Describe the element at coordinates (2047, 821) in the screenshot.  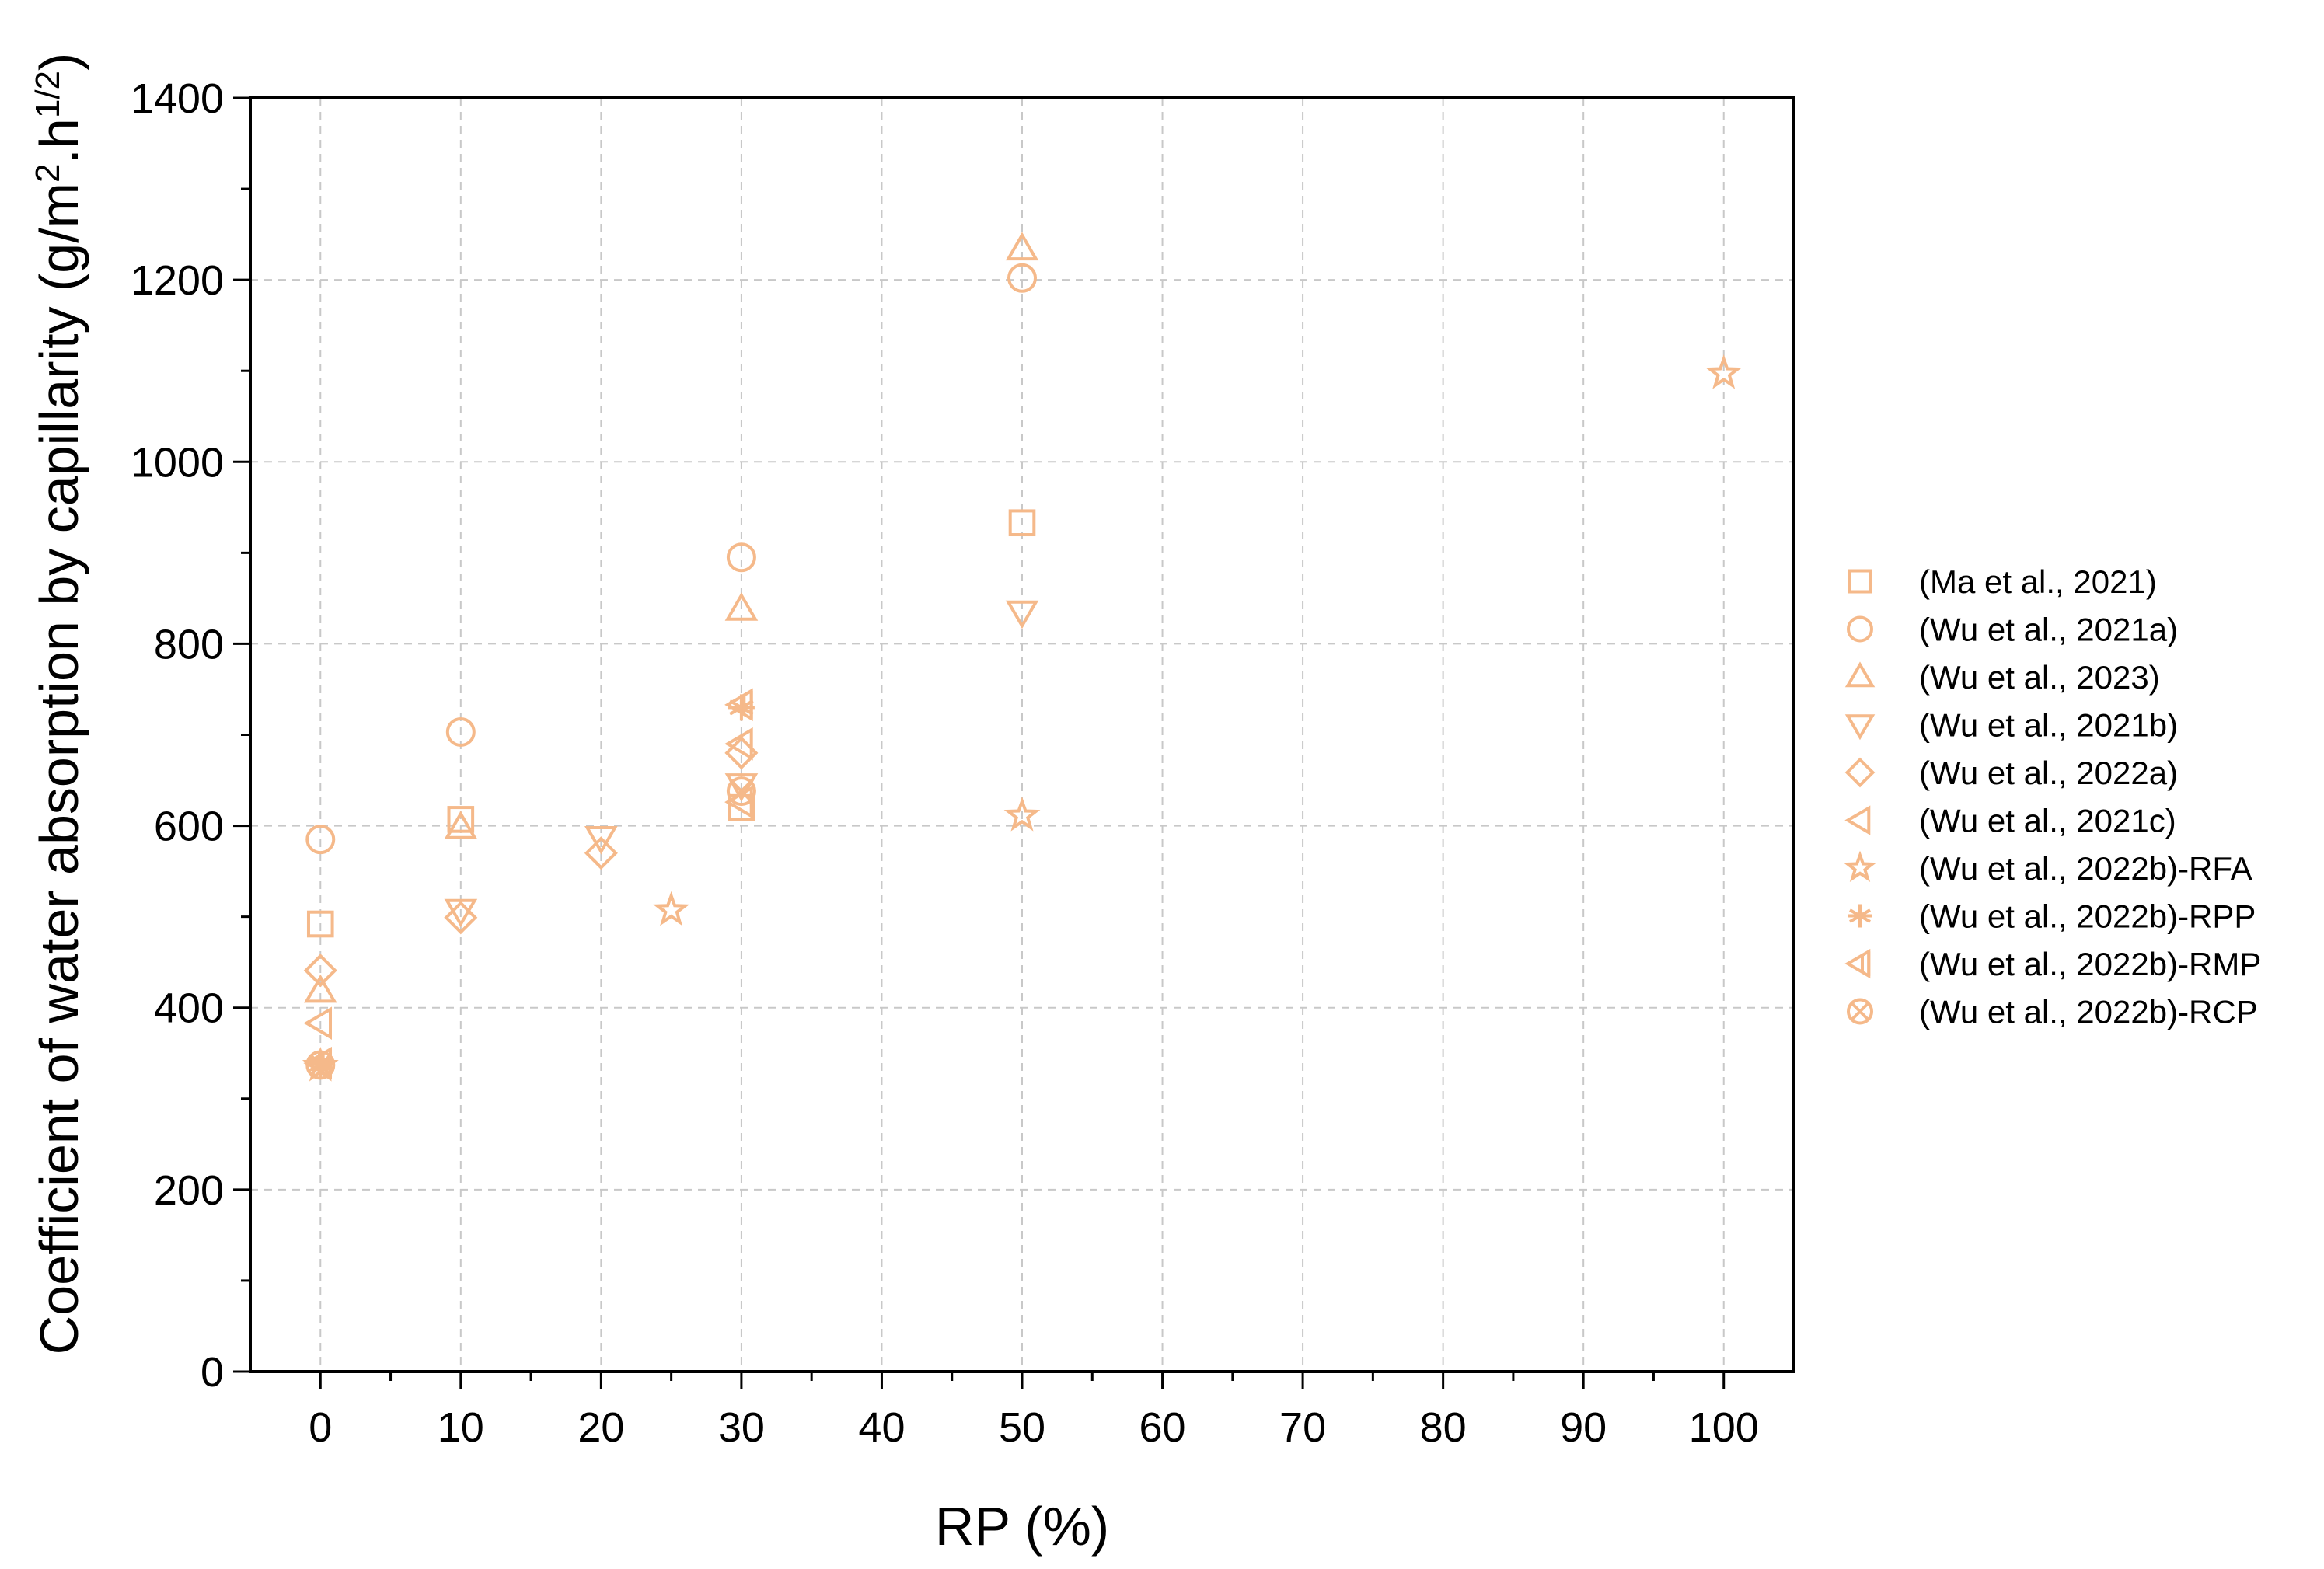
I see `legend-label: (Wu et al., 2021c)` at that location.